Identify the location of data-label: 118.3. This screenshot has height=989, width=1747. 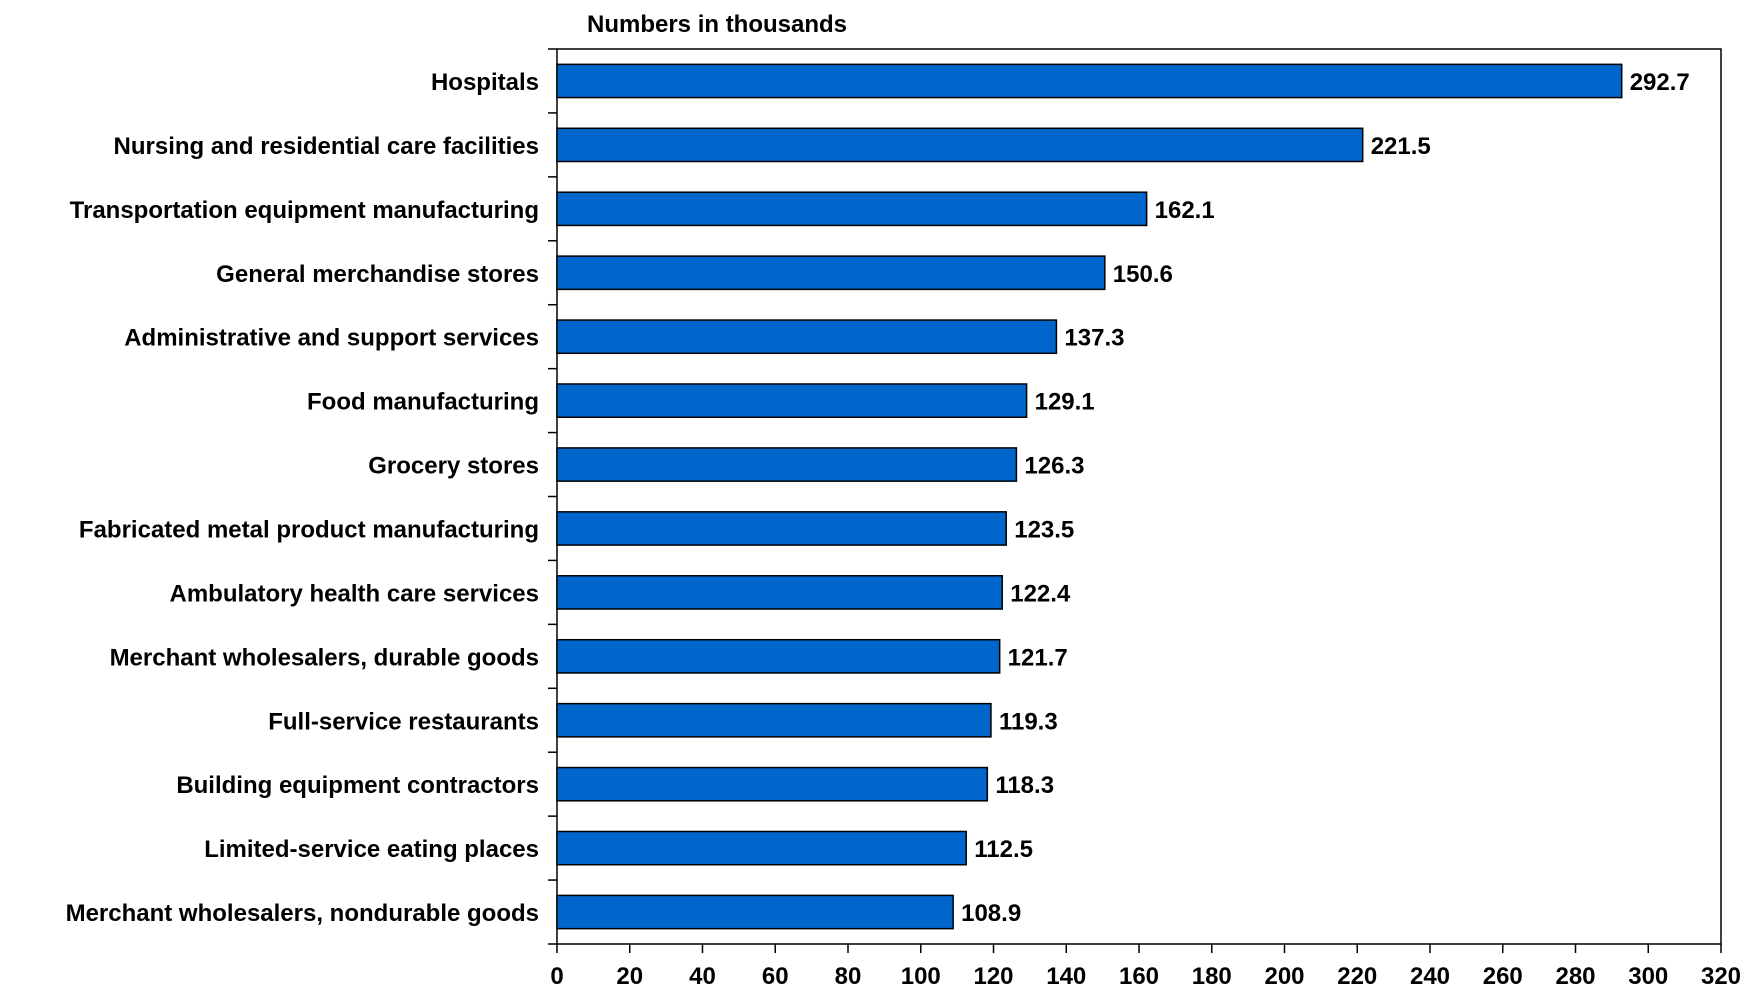
(1024, 785).